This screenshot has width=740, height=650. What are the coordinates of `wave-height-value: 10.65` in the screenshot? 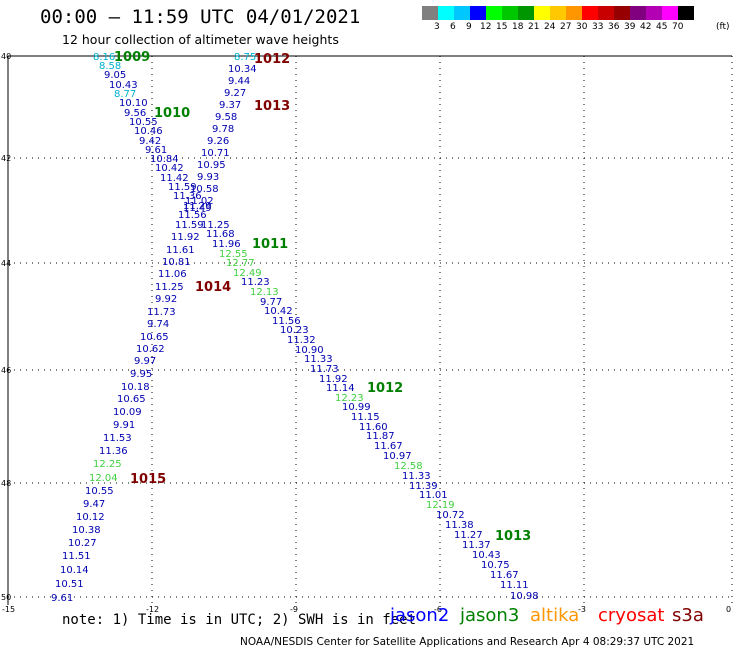 It's located at (131, 399).